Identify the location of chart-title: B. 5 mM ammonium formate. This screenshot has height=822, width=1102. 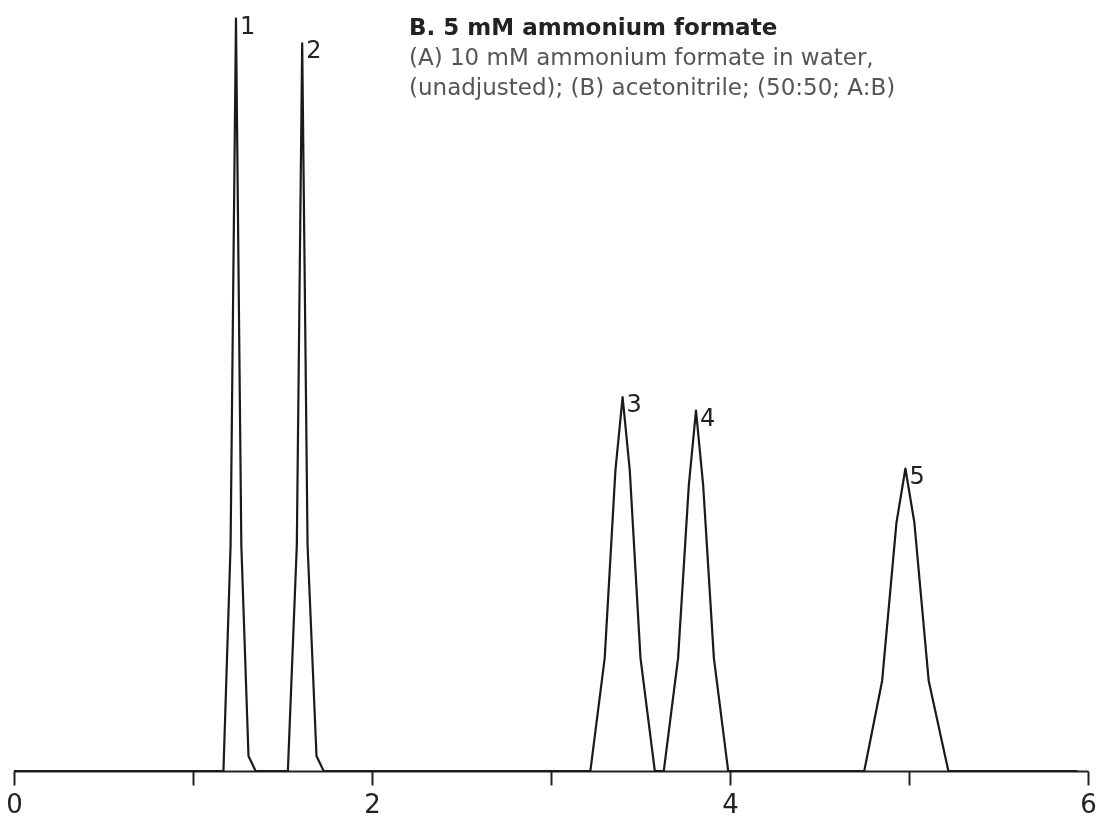
(593, 27).